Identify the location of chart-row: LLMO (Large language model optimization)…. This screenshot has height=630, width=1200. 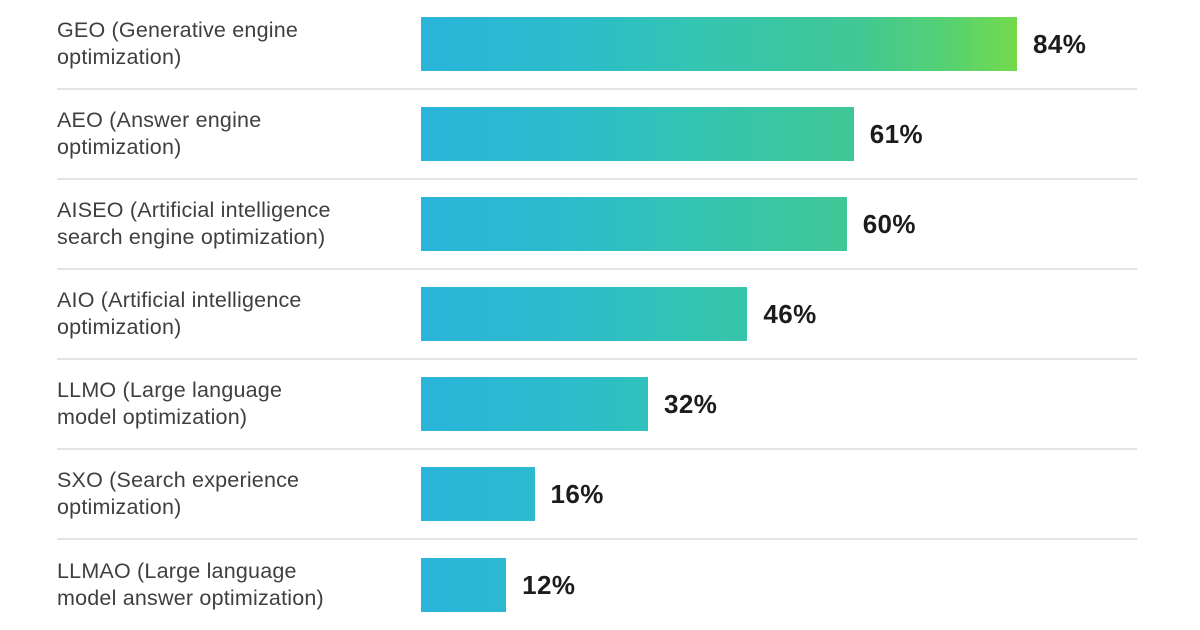
(597, 405).